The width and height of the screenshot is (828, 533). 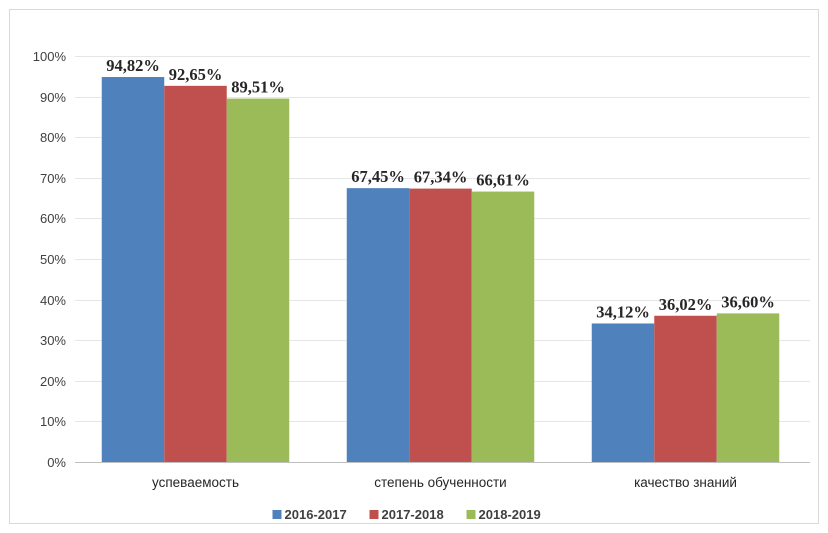 I want to click on x-category-label: степень обученности, so click(x=440, y=482).